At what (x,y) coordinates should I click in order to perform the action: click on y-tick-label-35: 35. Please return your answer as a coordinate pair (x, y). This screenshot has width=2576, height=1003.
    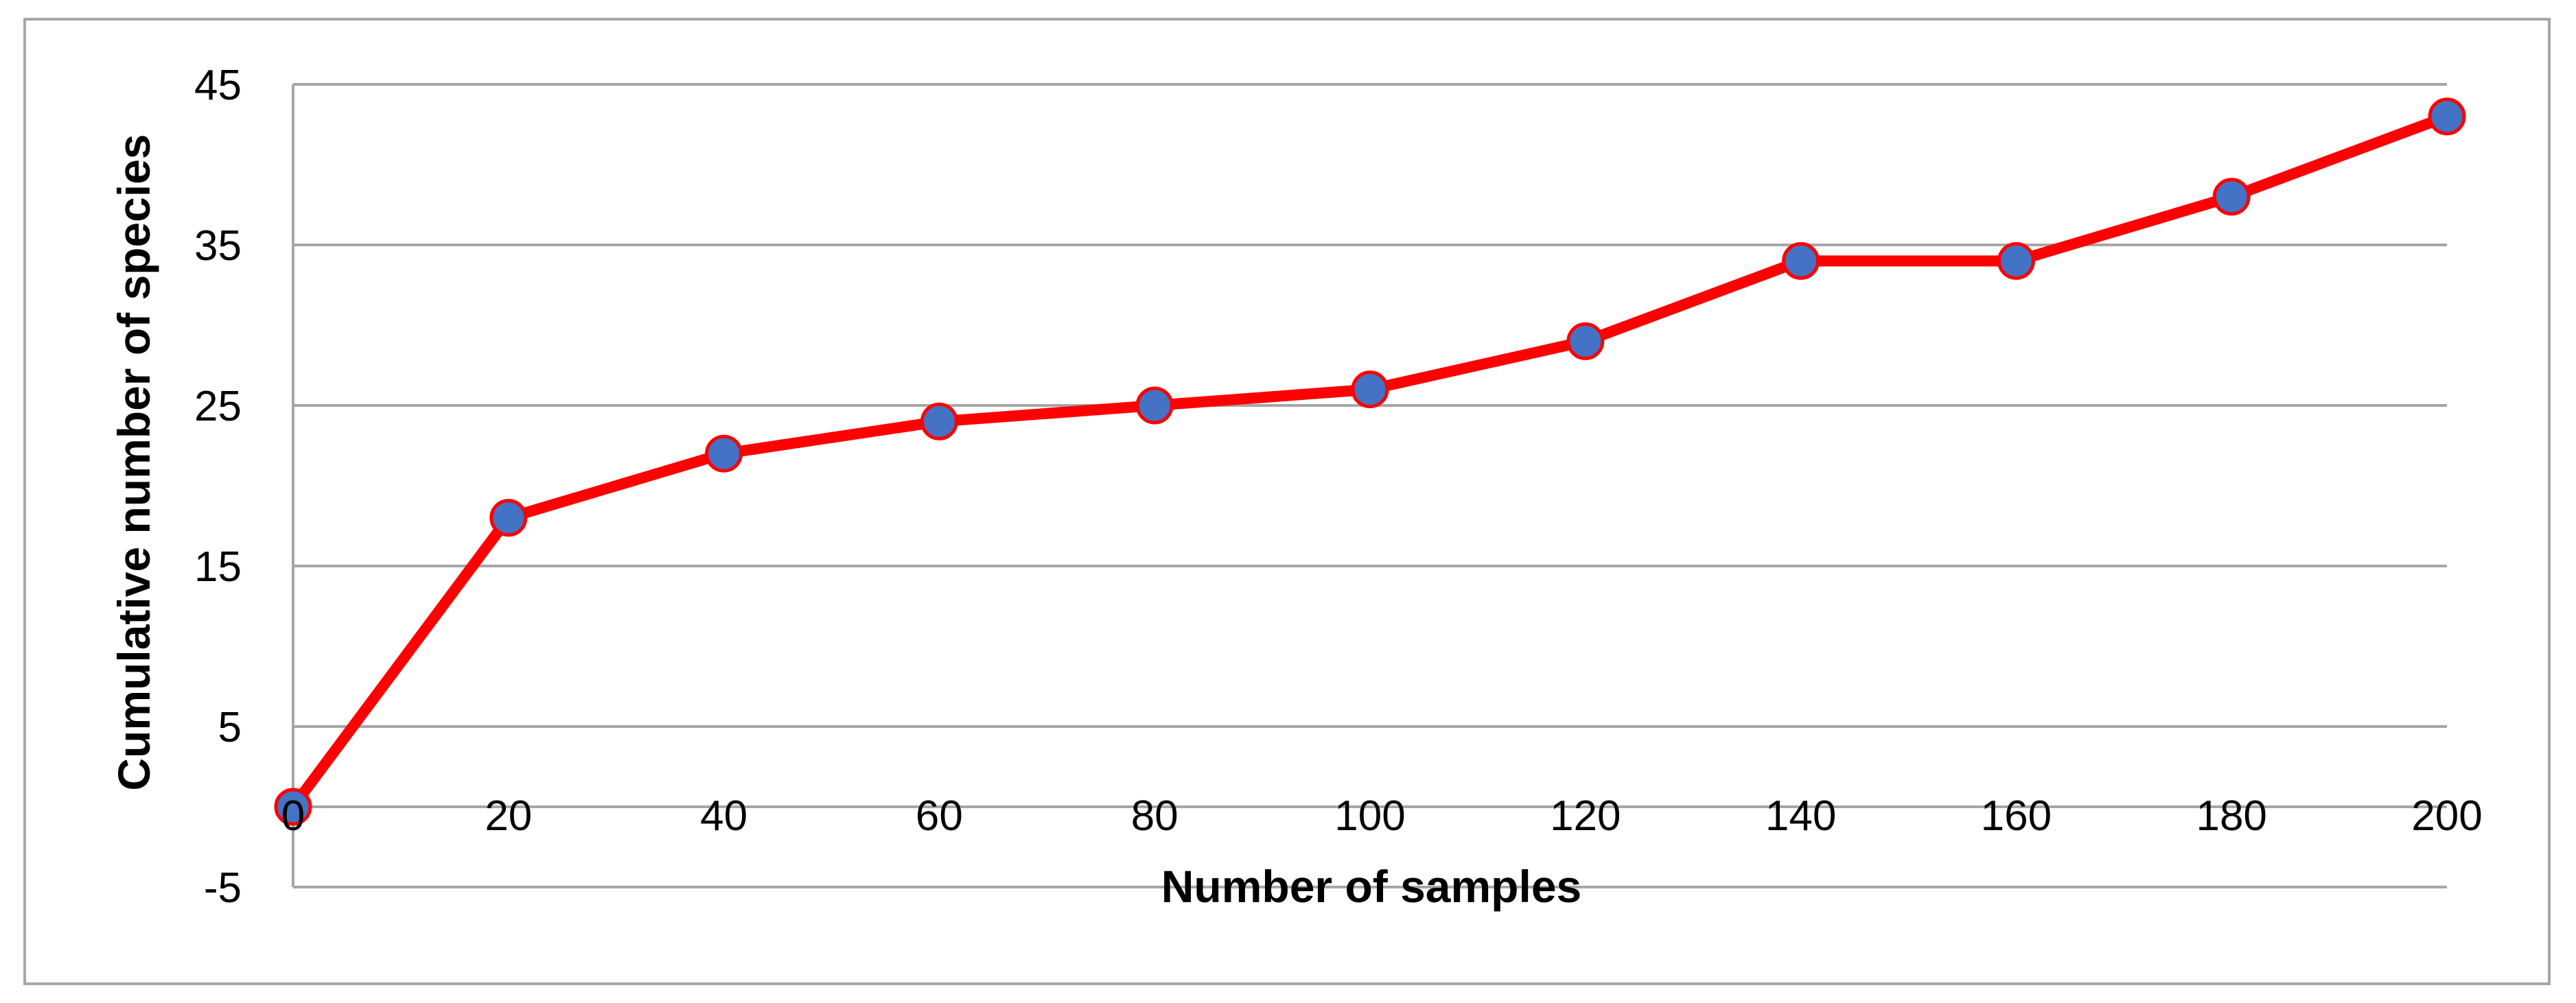
    Looking at the image, I should click on (218, 246).